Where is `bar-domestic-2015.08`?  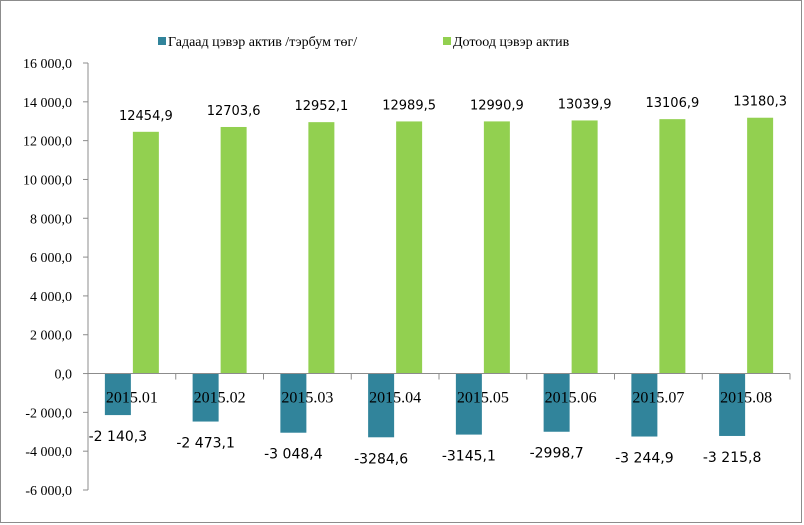
bar-domestic-2015.08 is located at coordinates (760, 245).